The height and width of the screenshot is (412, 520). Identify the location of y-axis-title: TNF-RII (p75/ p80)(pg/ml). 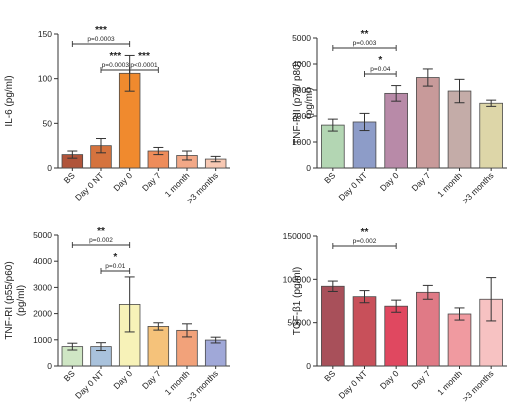
(303, 103).